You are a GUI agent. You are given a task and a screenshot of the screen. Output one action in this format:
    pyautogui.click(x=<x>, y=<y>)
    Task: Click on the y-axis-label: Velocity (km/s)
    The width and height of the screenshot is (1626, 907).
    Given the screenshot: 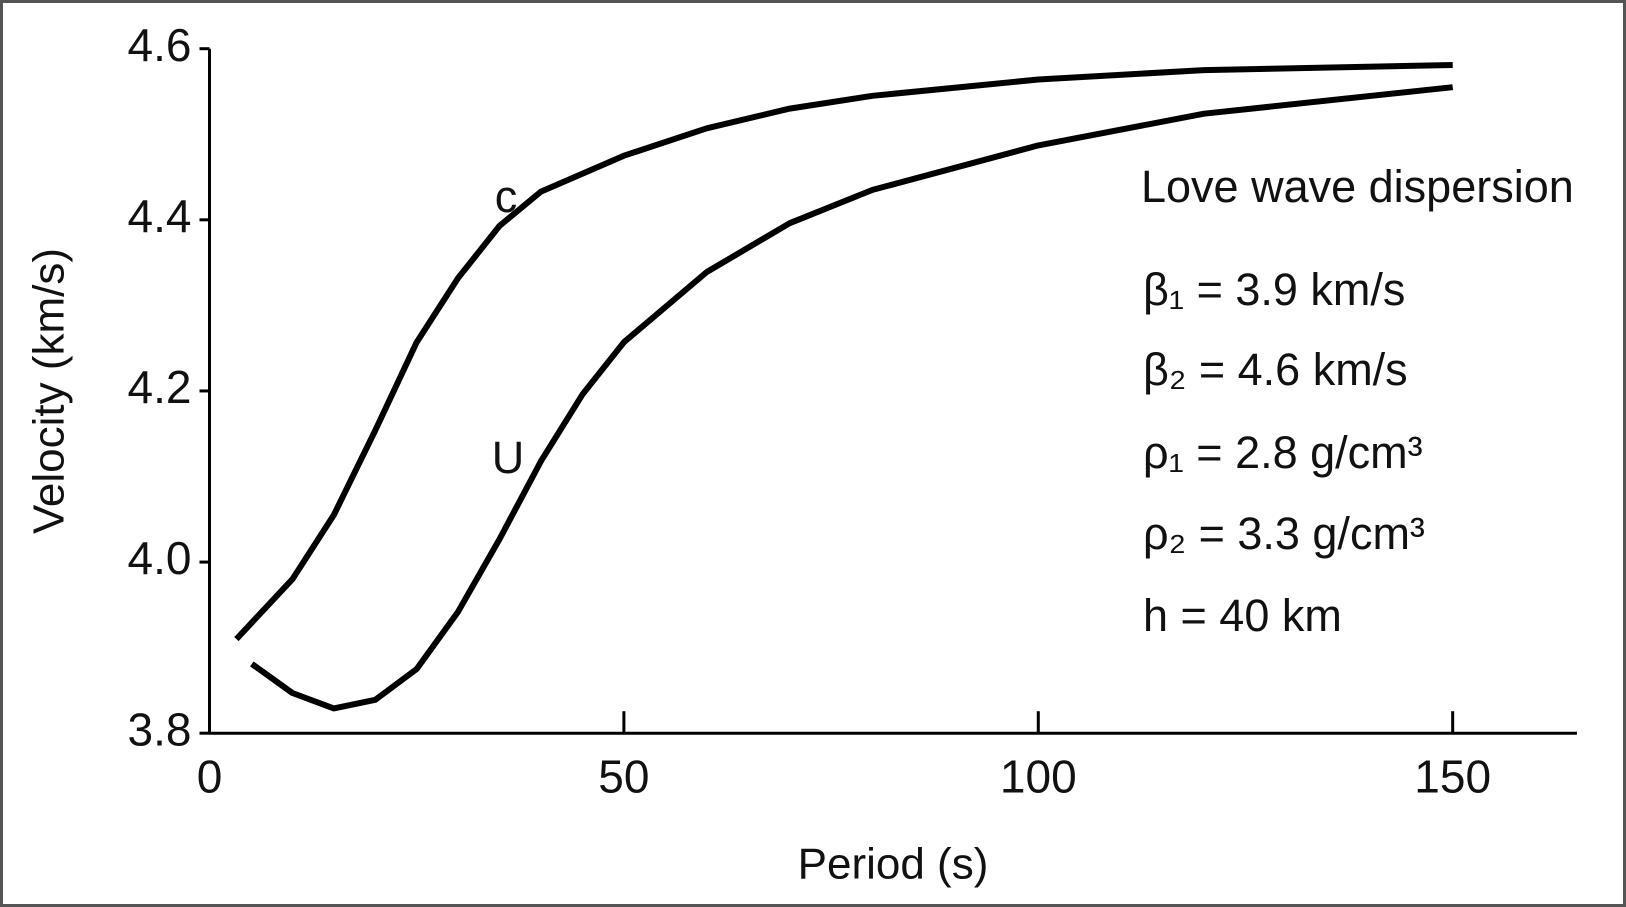 What is the action you would take?
    pyautogui.click(x=49, y=391)
    